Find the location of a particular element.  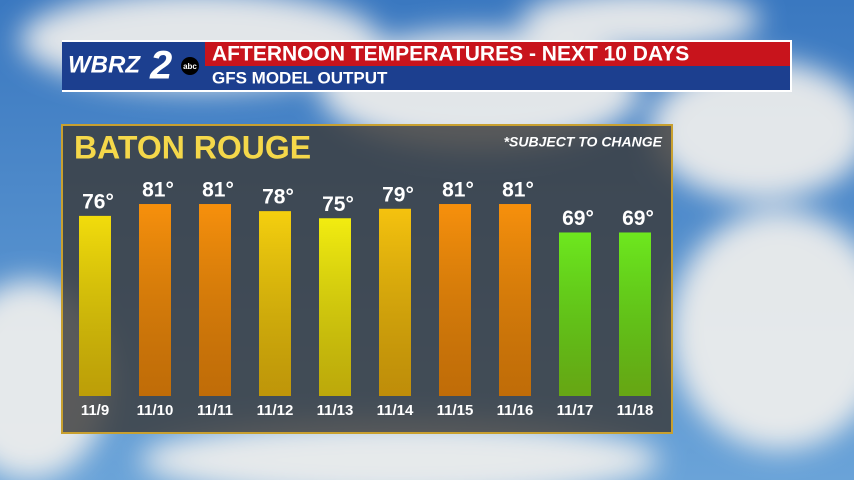

note: *SUBJECT TO CHANGE is located at coordinates (583, 142).